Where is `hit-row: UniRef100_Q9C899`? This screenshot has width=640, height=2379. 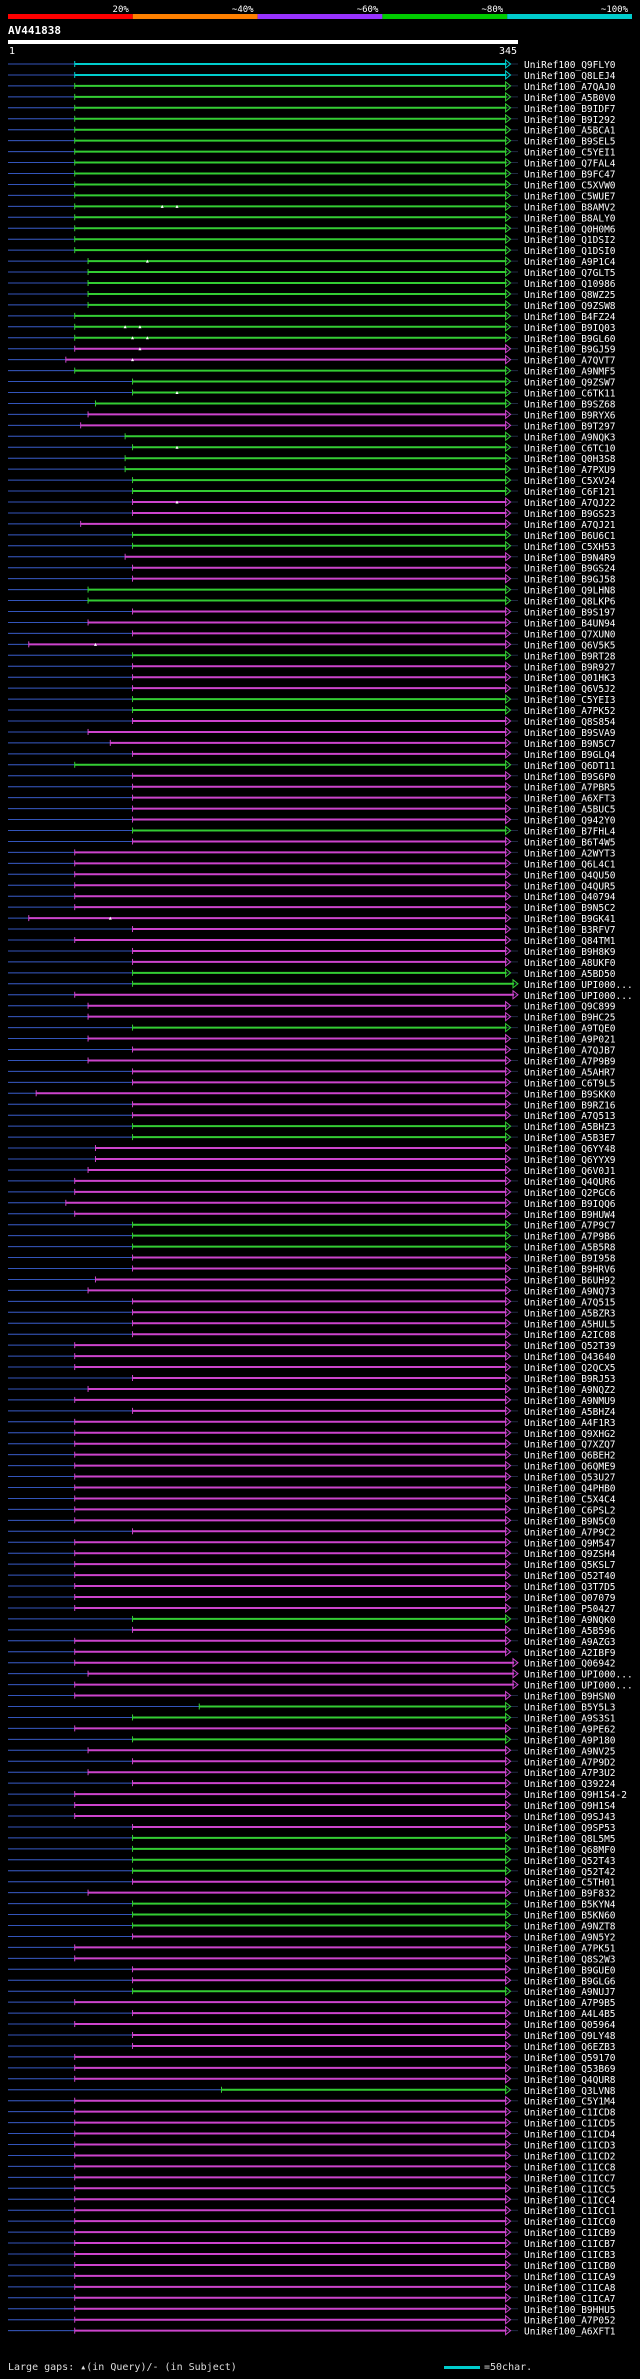 hit-row: UniRef100_Q9C899 is located at coordinates (312, 1006).